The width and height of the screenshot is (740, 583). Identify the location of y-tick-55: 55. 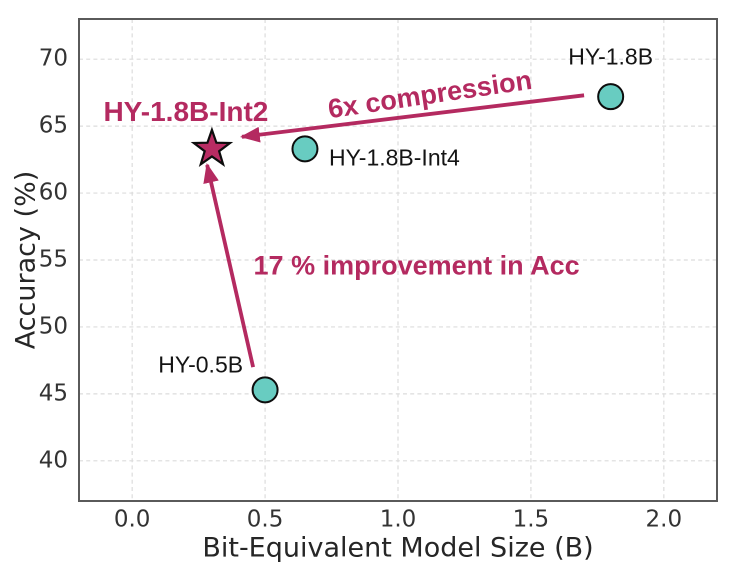
(53, 259).